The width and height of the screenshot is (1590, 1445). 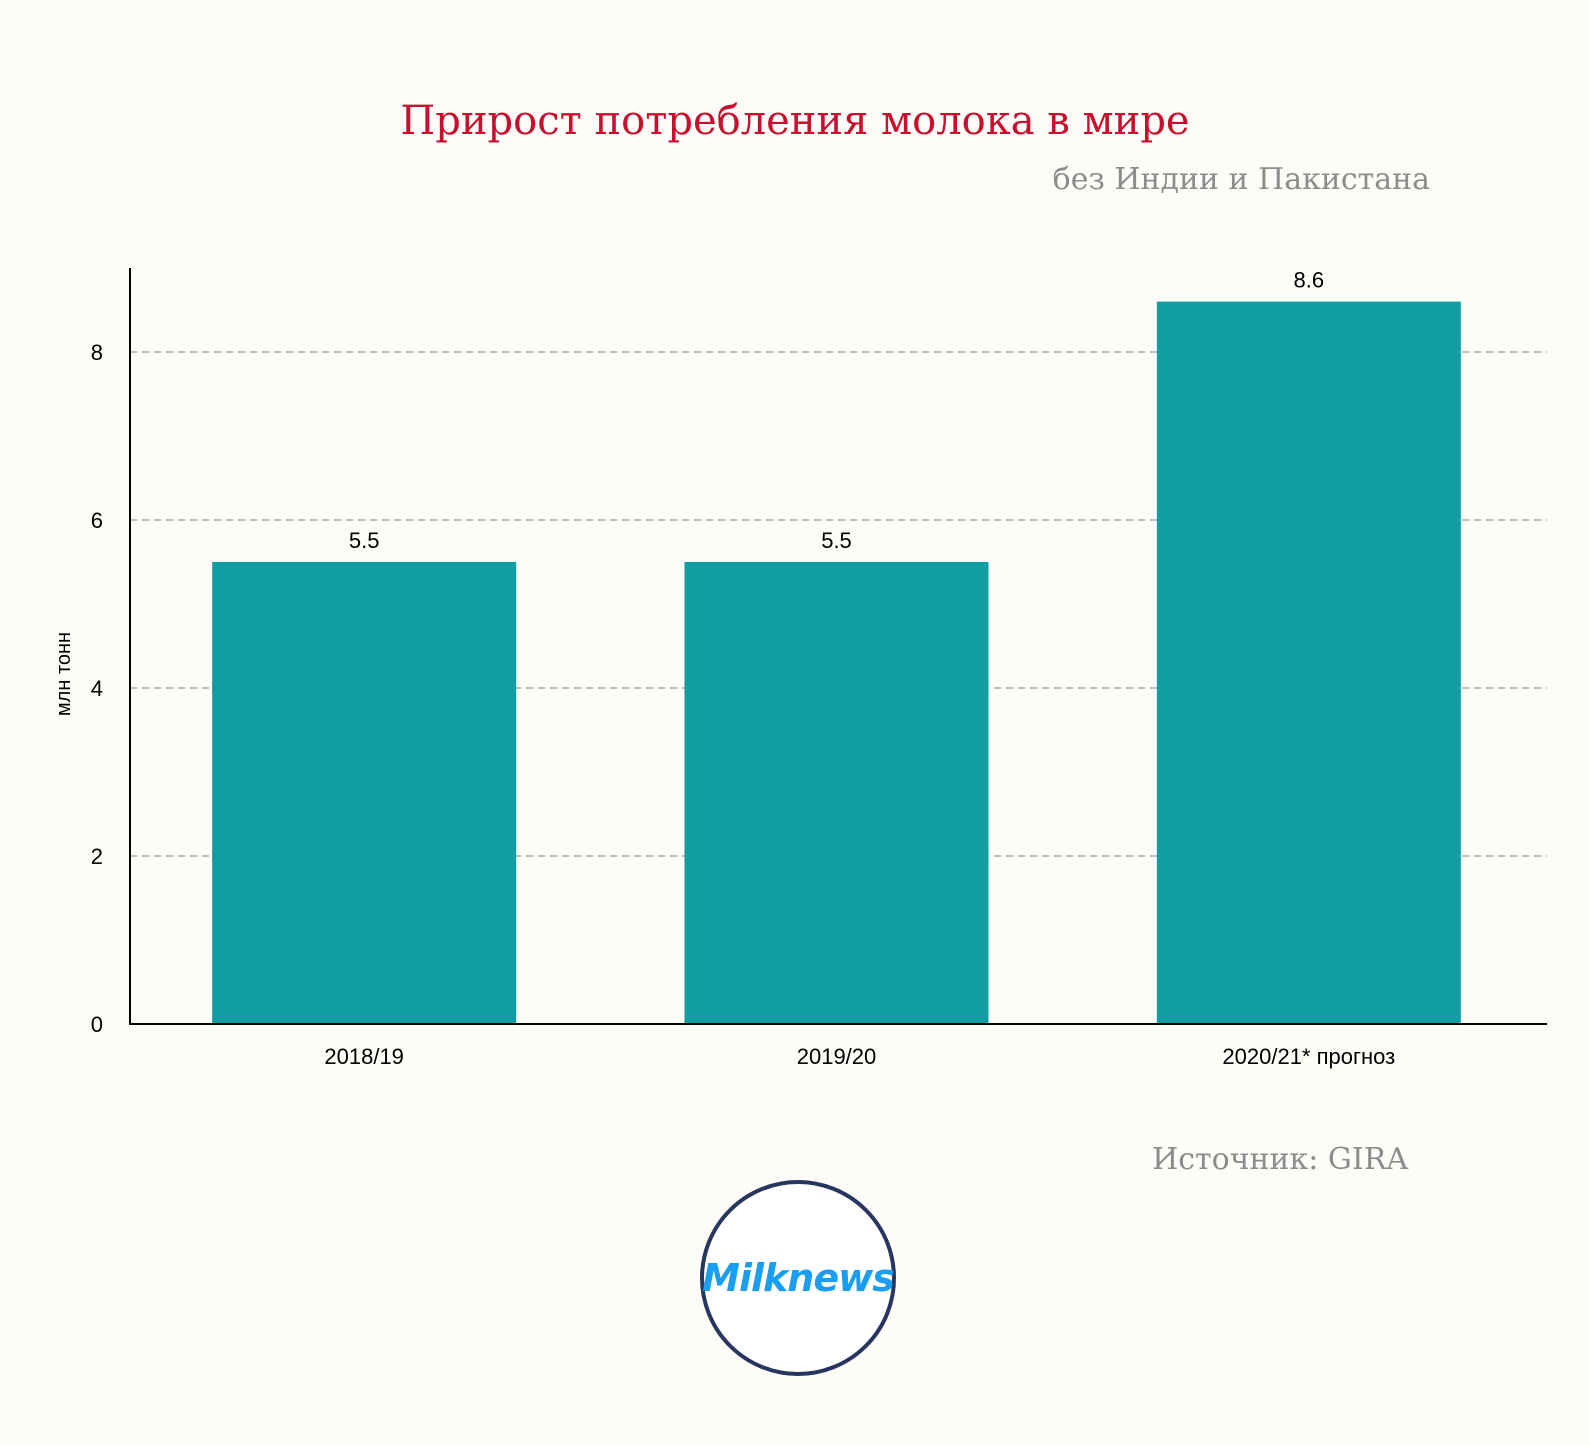 What do you see at coordinates (364, 1056) in the screenshot?
I see `x-tick-label: 2018/19` at bounding box center [364, 1056].